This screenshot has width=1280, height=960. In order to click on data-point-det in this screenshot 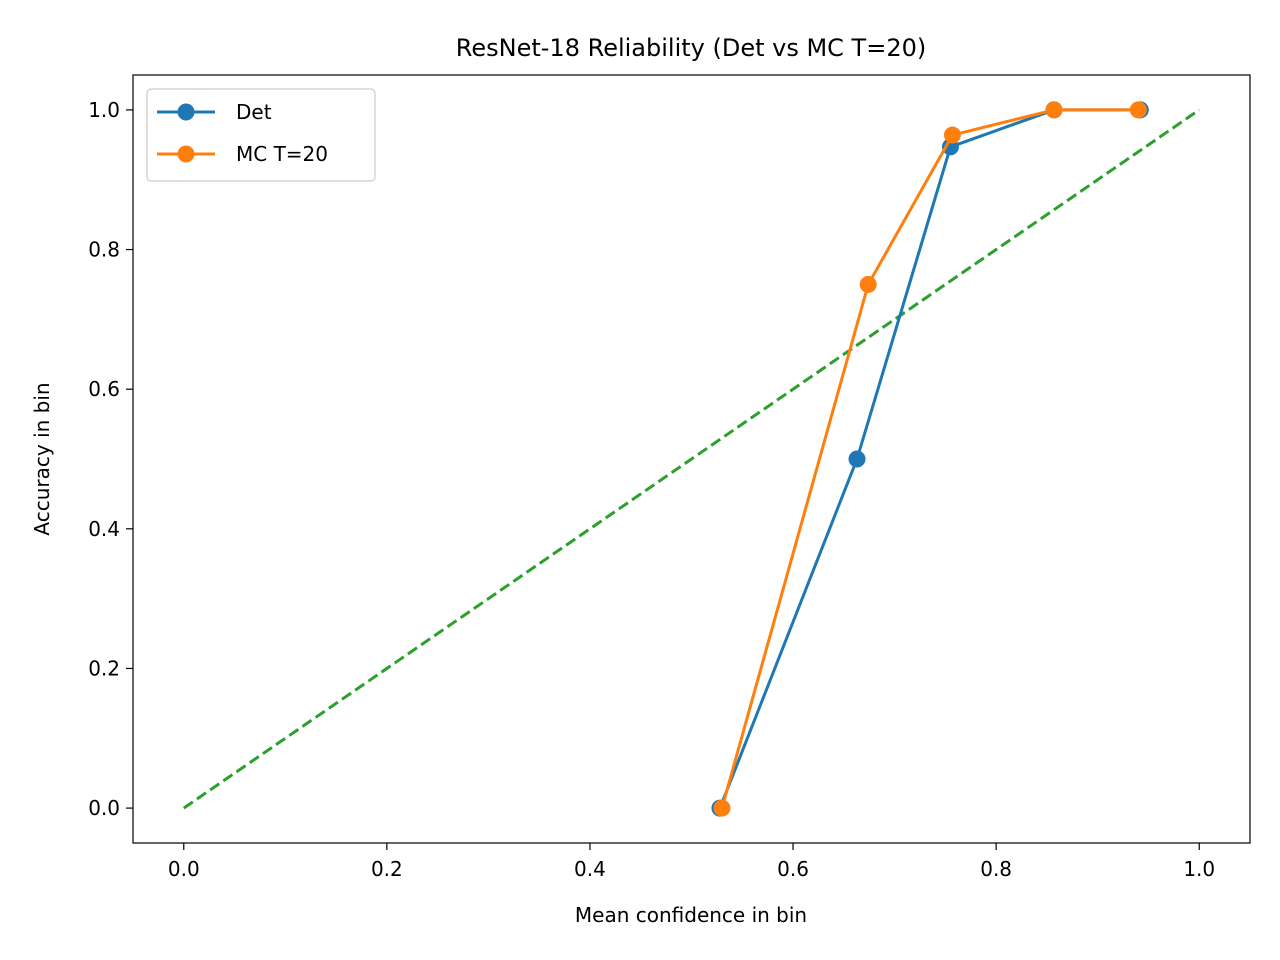, I will do `click(857, 459)`.